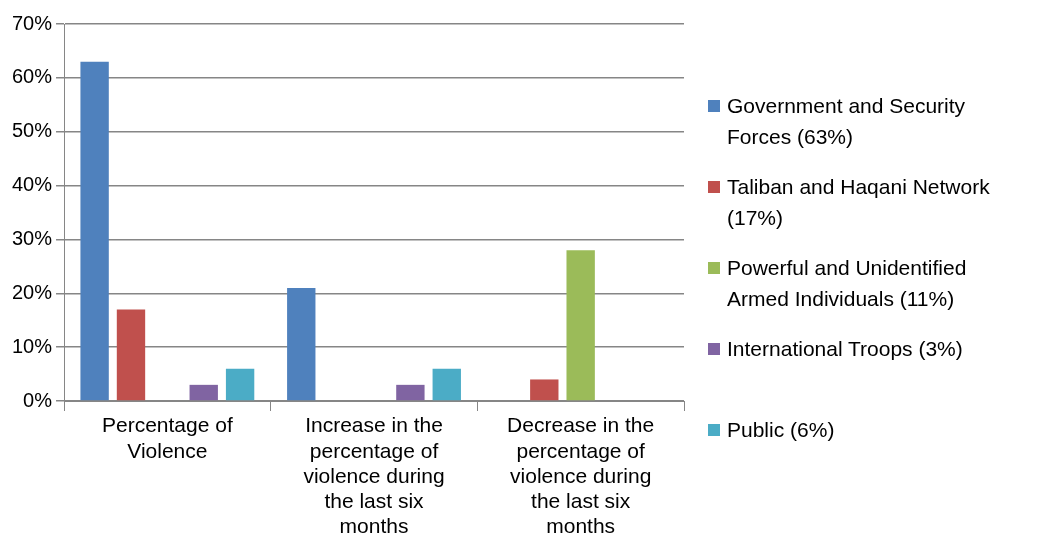  Describe the element at coordinates (32, 237) in the screenshot. I see `y-tick-label: 30%` at that location.